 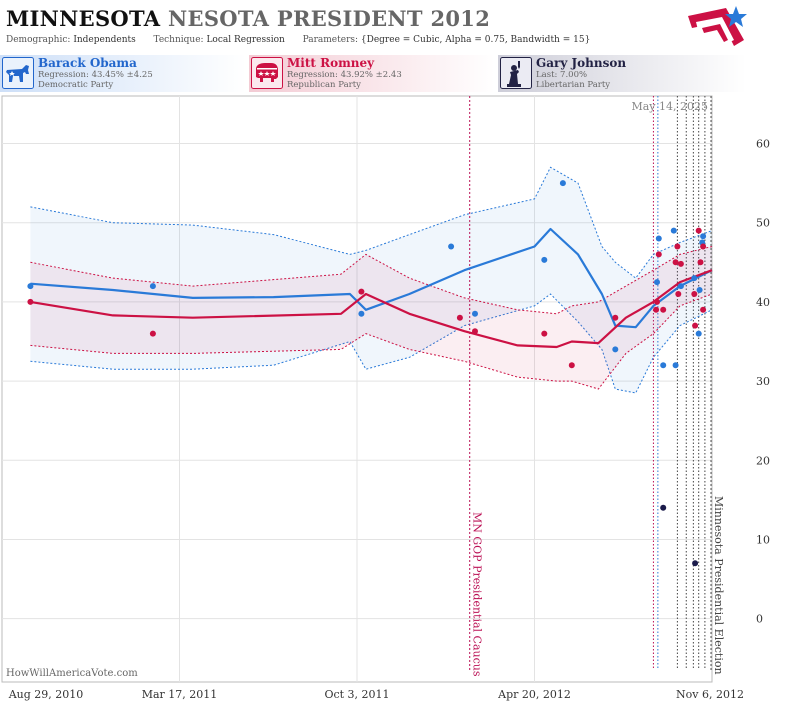 I want to click on y-tick-label: 50, so click(x=763, y=223).